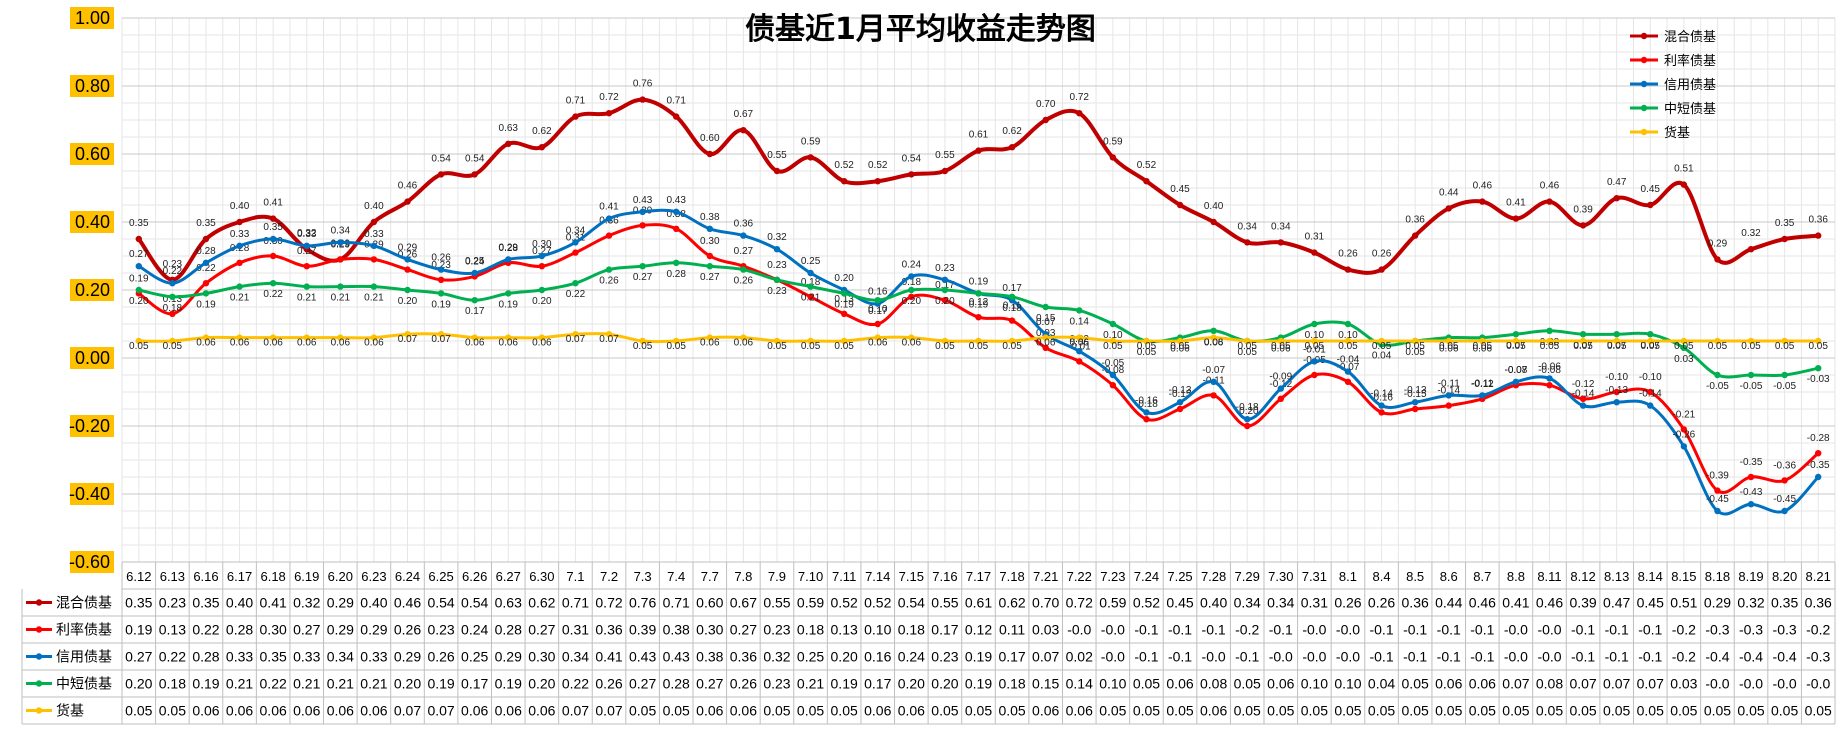 The height and width of the screenshot is (733, 1841). Describe the element at coordinates (173, 271) in the screenshot. I see `data-label: 0.22` at that location.